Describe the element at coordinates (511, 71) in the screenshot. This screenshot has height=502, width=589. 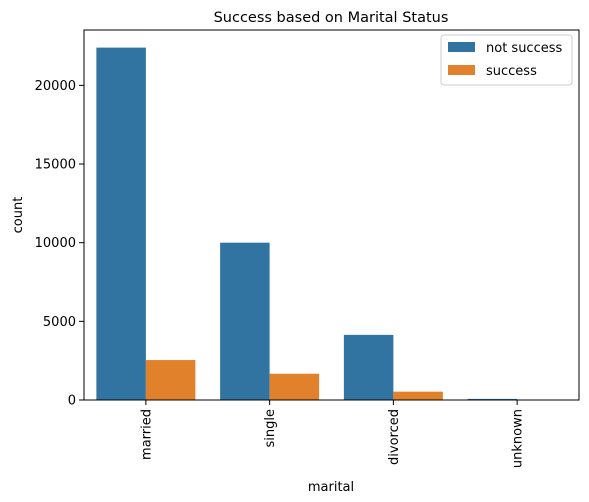
I see `legend-label-success: success` at that location.